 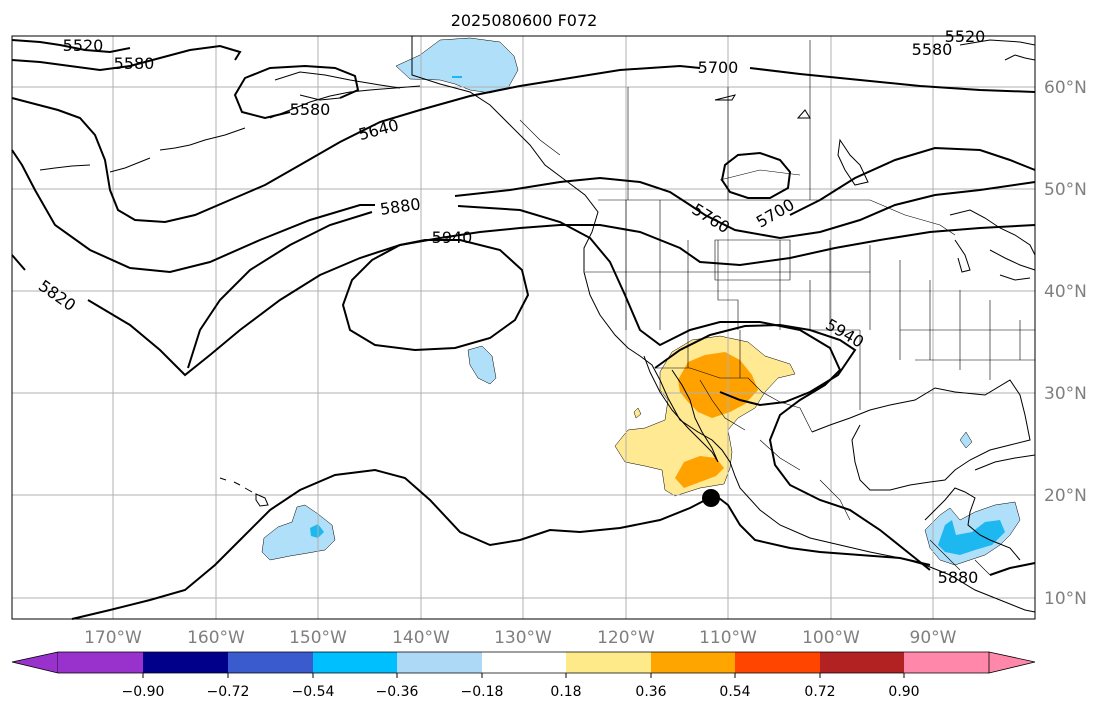 I want to click on negative-anomaly-hawaii, so click(x=298, y=532).